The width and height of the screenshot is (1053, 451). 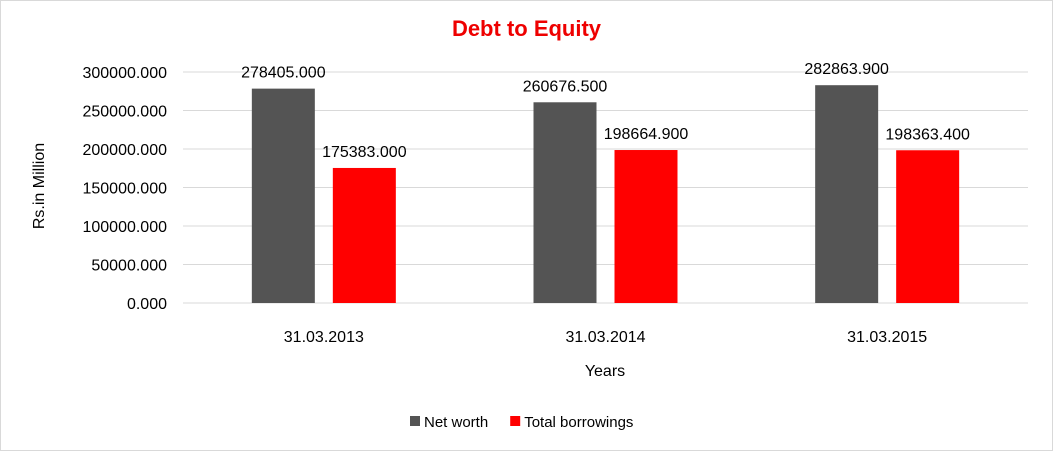 What do you see at coordinates (927, 134) in the screenshot?
I see `data-label: 198363.400` at bounding box center [927, 134].